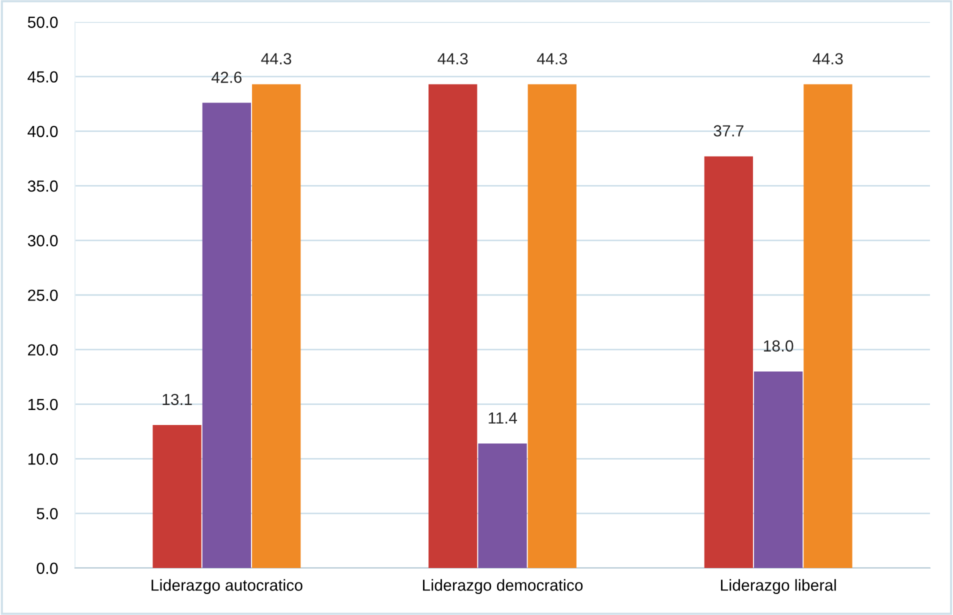  Describe the element at coordinates (502, 418) in the screenshot. I see `data-label: 11.4` at that location.